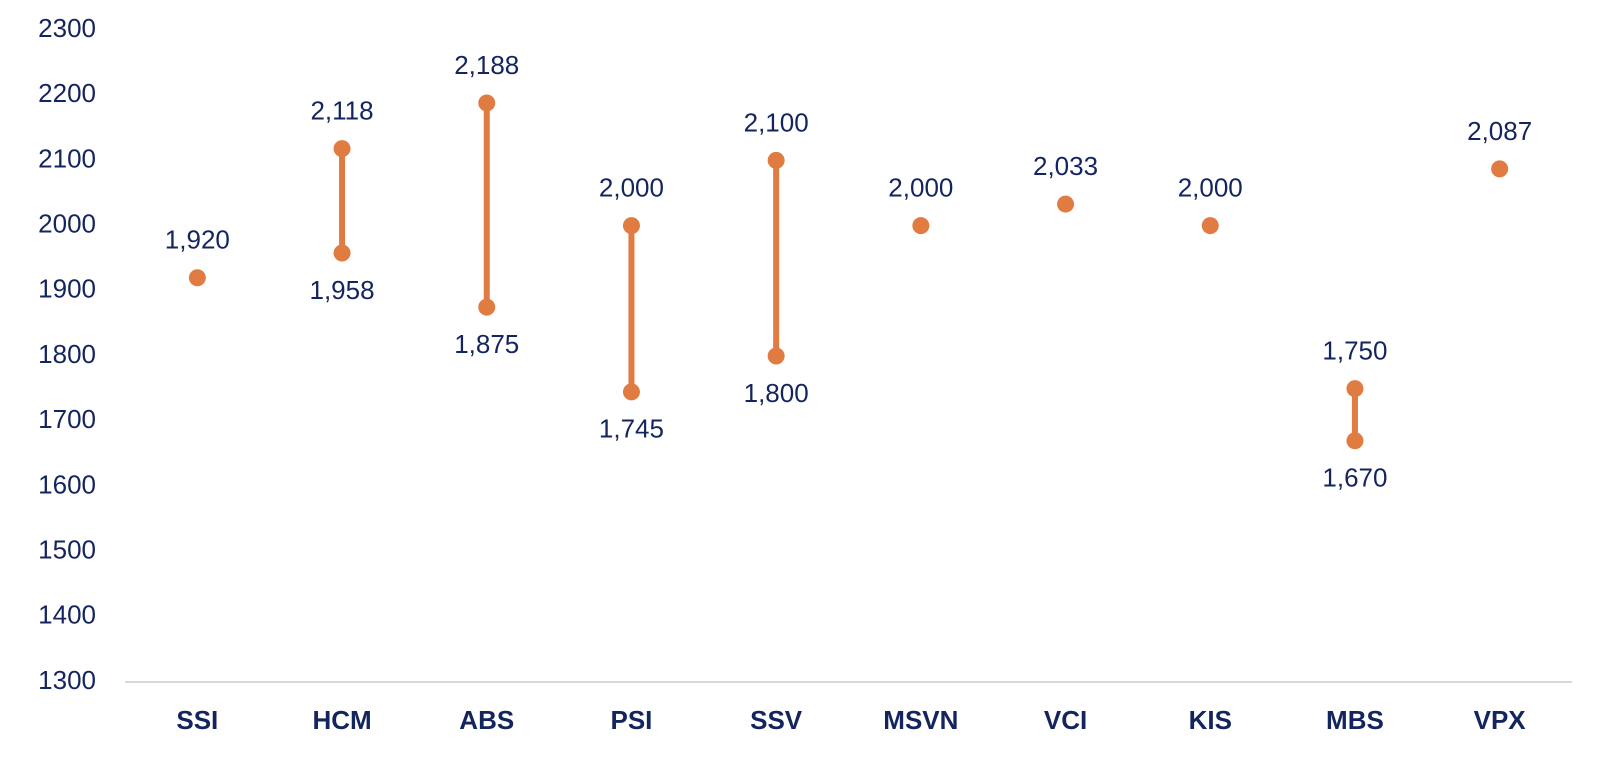  Describe the element at coordinates (341, 111) in the screenshot. I see `value-label: 2,118` at that location.